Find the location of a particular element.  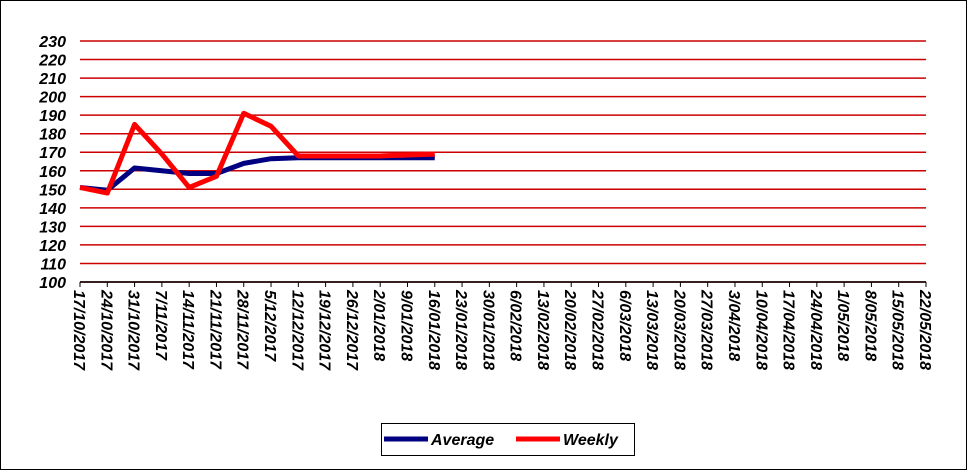

x-tick-label: 12/12/2017 is located at coordinates (296, 330).